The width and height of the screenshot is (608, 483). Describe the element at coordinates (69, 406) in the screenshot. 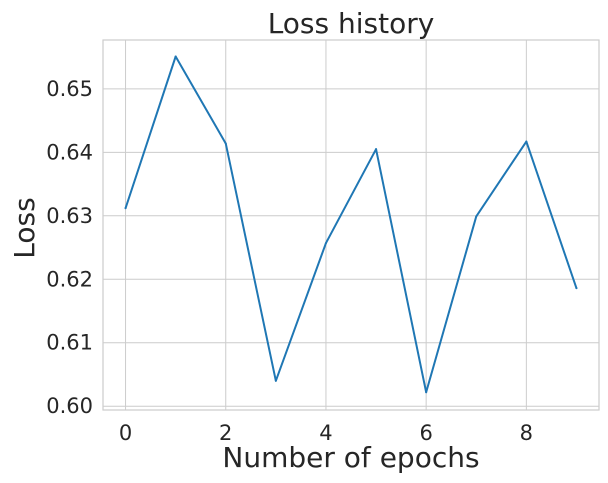

I see `y-tick-label: 0.60` at that location.